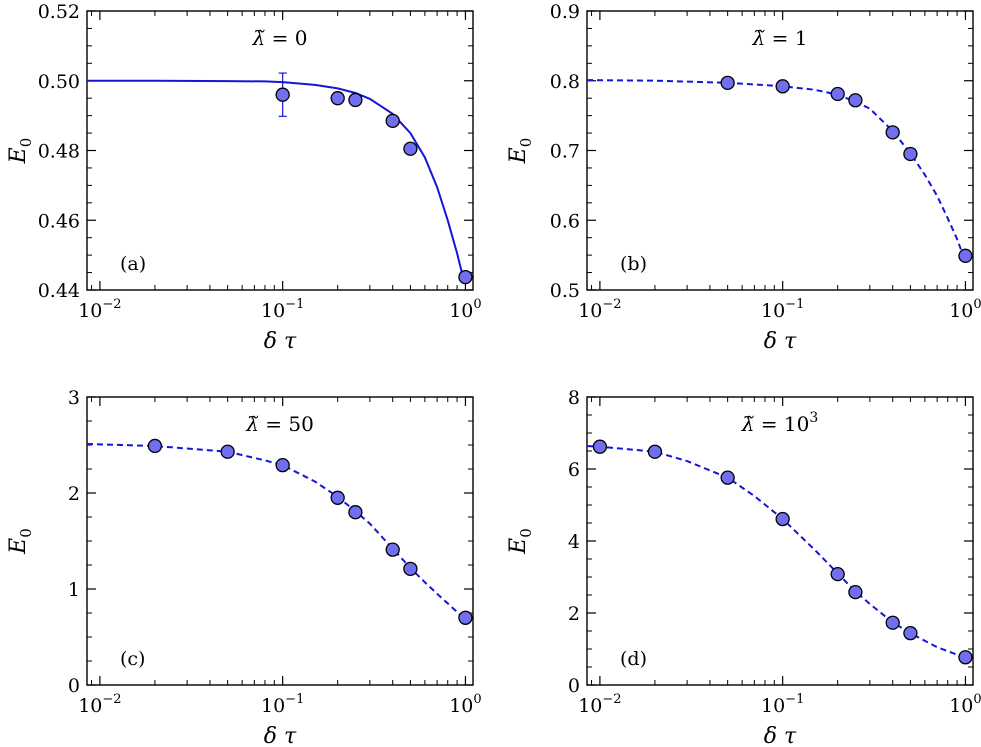 Image resolution: width=981 pixels, height=747 pixels. I want to click on panel-title: λ̃ = 1, so click(780, 38).